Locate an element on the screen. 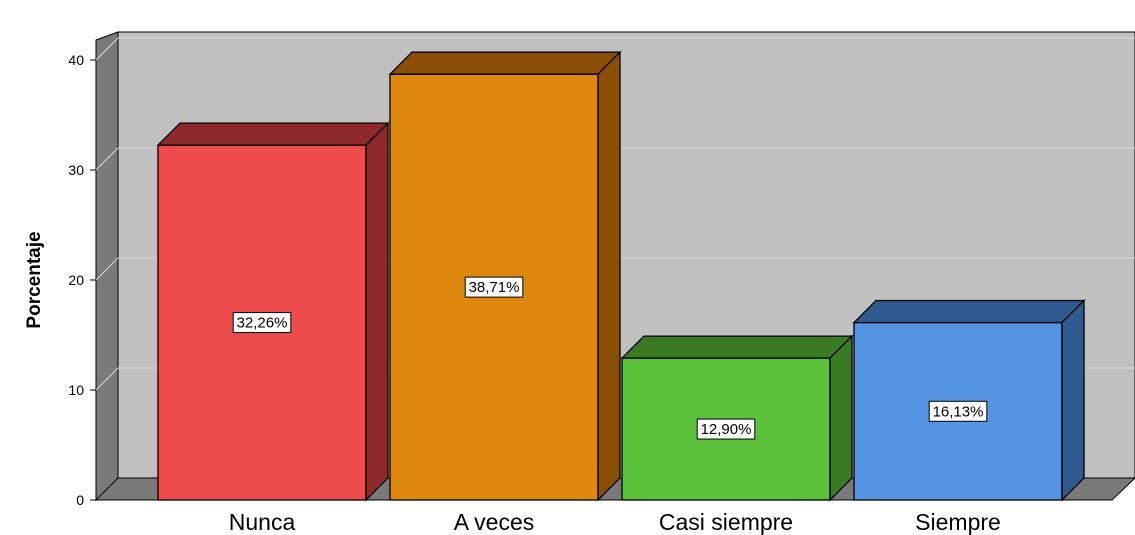  data-label-0: 32,26% is located at coordinates (262, 323).